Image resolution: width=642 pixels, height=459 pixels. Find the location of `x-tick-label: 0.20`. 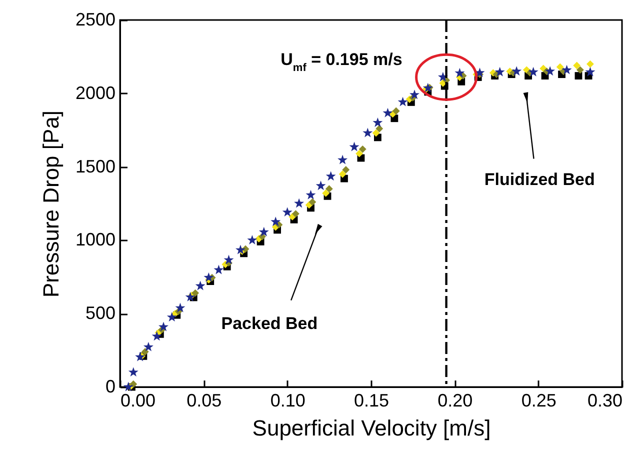

x-tick-label: 0.20 is located at coordinates (455, 400).